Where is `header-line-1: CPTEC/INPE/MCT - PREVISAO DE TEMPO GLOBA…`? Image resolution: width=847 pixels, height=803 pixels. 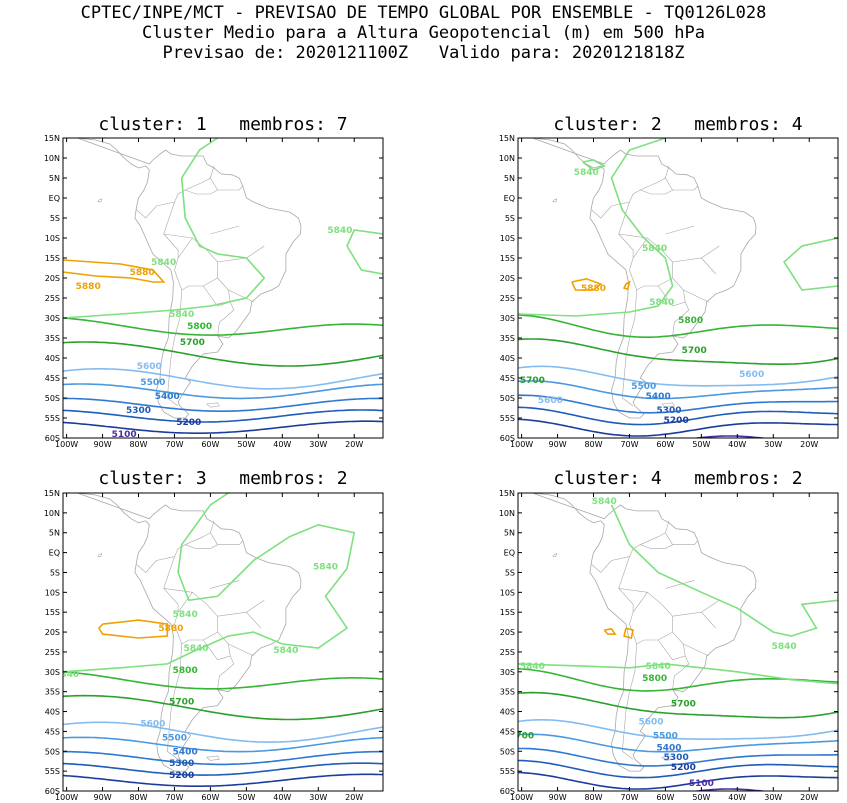
header-line-1: CPTEC/INPE/MCT - PREVISAO DE TEMPO GLOBA… is located at coordinates (423, 13).